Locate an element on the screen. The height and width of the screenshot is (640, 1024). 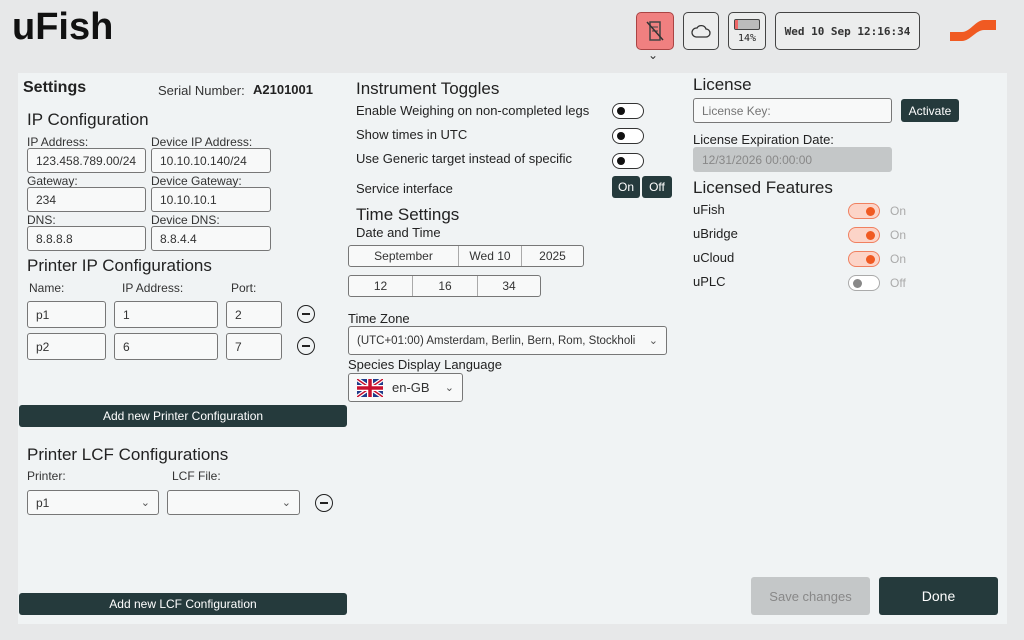
minute-field: 16 is located at coordinates (445, 286).